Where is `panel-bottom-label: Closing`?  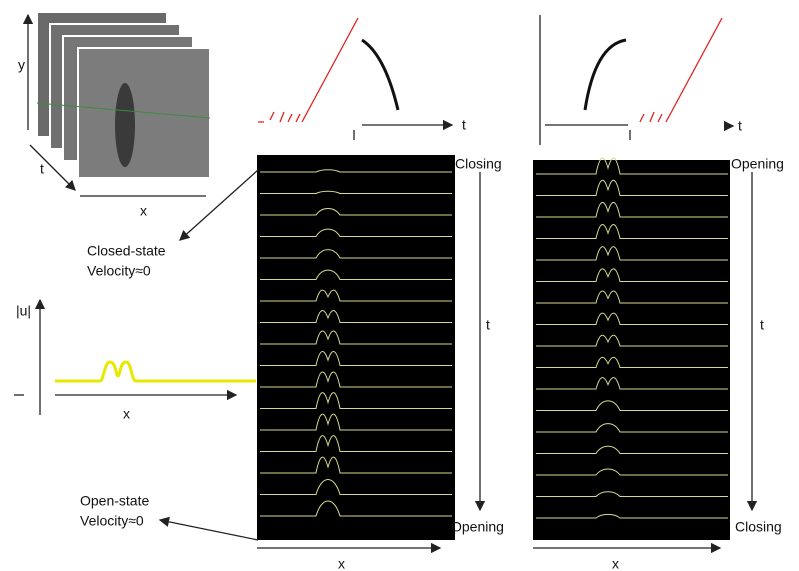 panel-bottom-label: Closing is located at coordinates (758, 527).